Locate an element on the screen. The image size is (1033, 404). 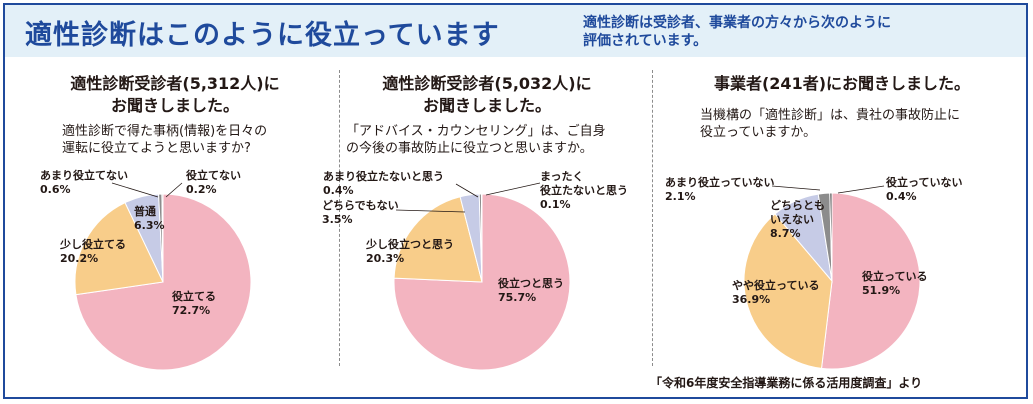
chart2-question-line-2: の今後の事故防止に役立つと思いますか。 is located at coordinates (469, 148).